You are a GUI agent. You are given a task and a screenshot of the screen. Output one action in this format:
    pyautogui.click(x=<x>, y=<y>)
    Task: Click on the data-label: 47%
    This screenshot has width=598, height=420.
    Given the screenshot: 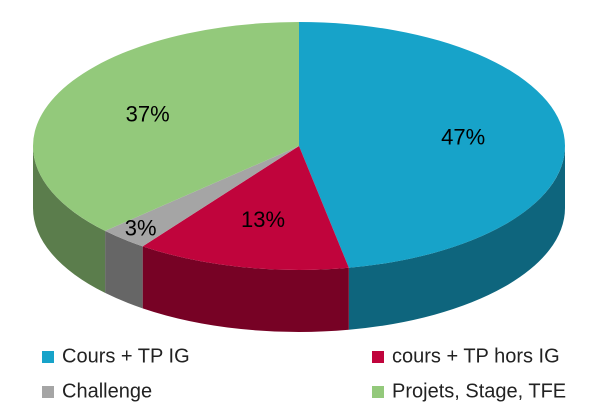 What is the action you would take?
    pyautogui.click(x=463, y=137)
    